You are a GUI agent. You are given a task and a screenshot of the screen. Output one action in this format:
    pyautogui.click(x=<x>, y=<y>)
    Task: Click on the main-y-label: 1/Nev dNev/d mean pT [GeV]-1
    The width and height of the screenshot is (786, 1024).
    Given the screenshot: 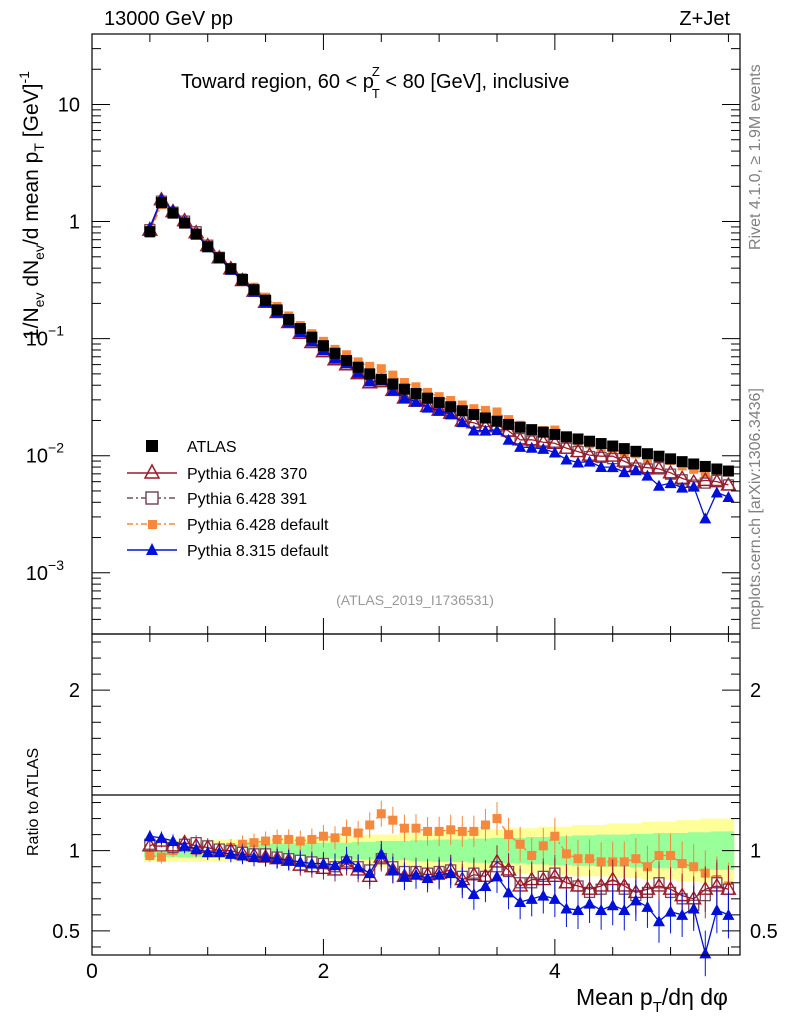 What is the action you would take?
    pyautogui.click(x=31, y=205)
    